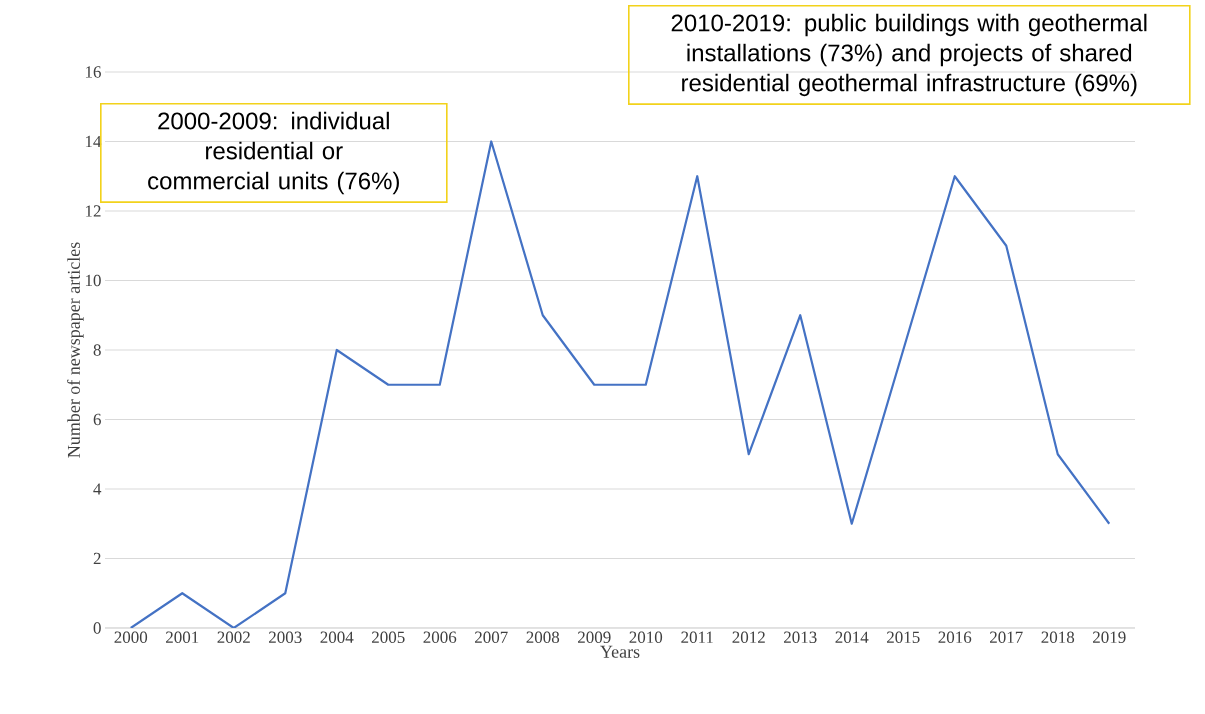 The image size is (1205, 714). I want to click on annotation: 2010-2019: public buildings with geothermal installations (73%) and projects of shared residential geothermal infrastructure (69%), so click(909, 55).